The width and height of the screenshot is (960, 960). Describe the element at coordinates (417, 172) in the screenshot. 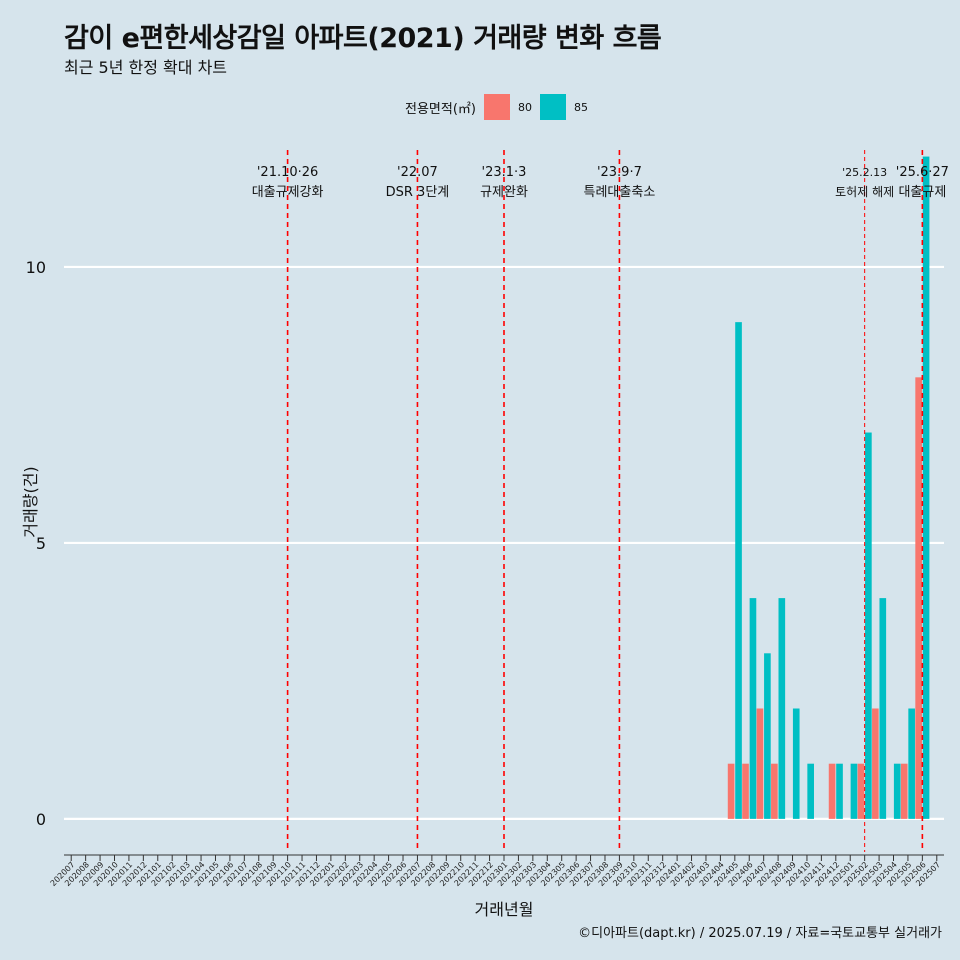

I see `event-date-202207: '22.07` at that location.